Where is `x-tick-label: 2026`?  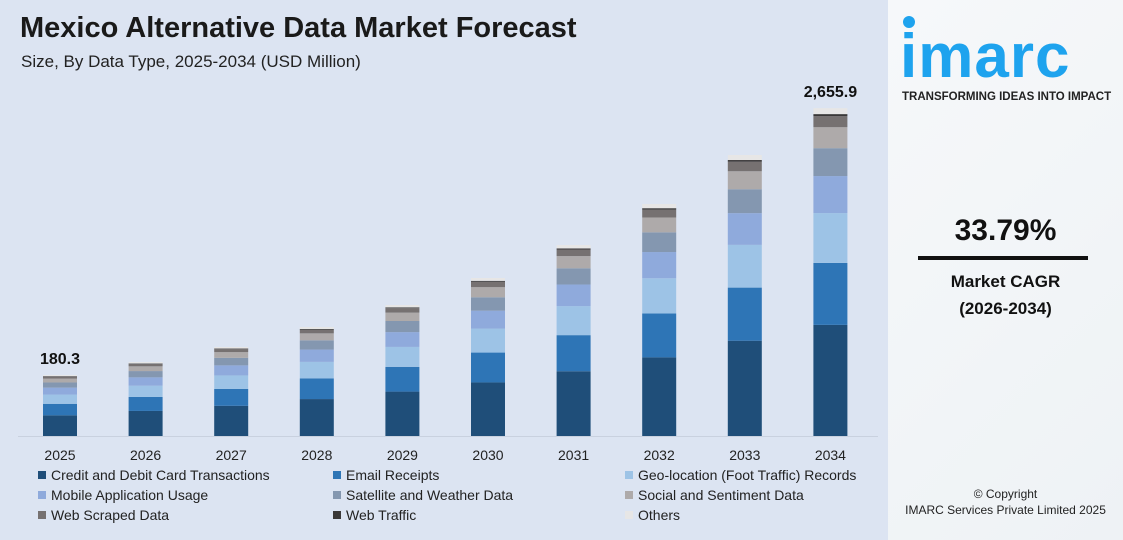 x-tick-label: 2026 is located at coordinates (145, 455).